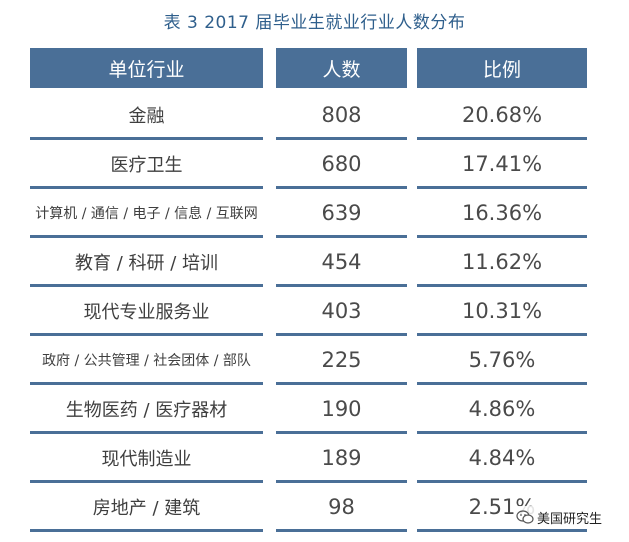  Describe the element at coordinates (525, 517) in the screenshot. I see `wechat-icon` at that location.